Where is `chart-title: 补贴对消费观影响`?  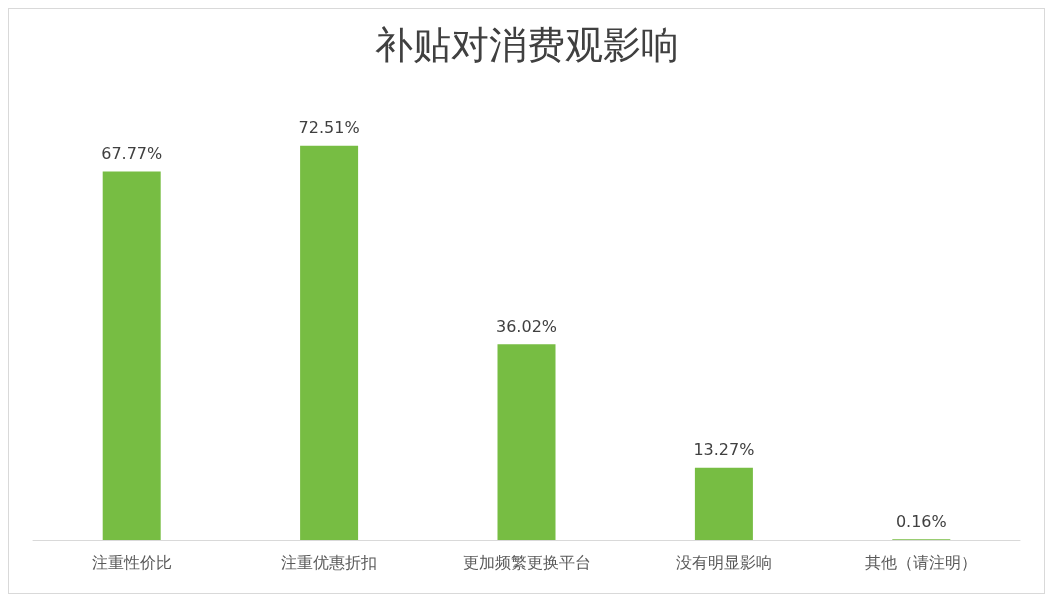 chart-title: 补贴对消费观影响 is located at coordinates (526, 45).